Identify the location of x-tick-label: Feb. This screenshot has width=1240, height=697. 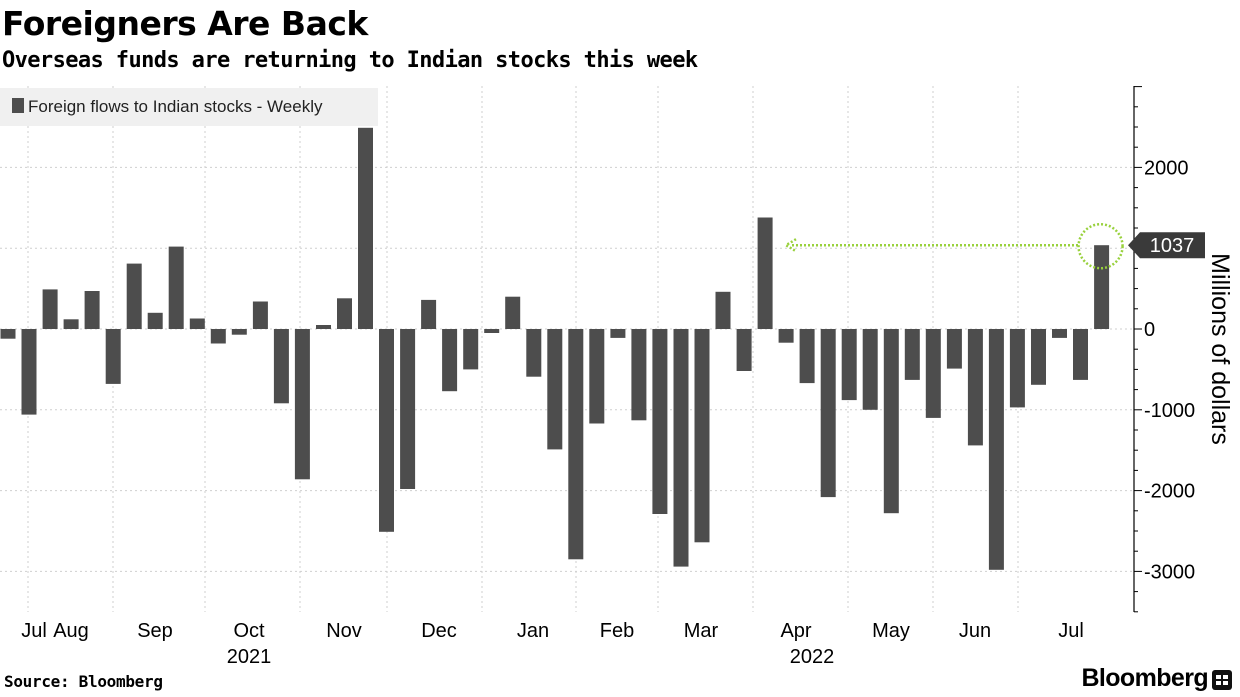
(617, 631).